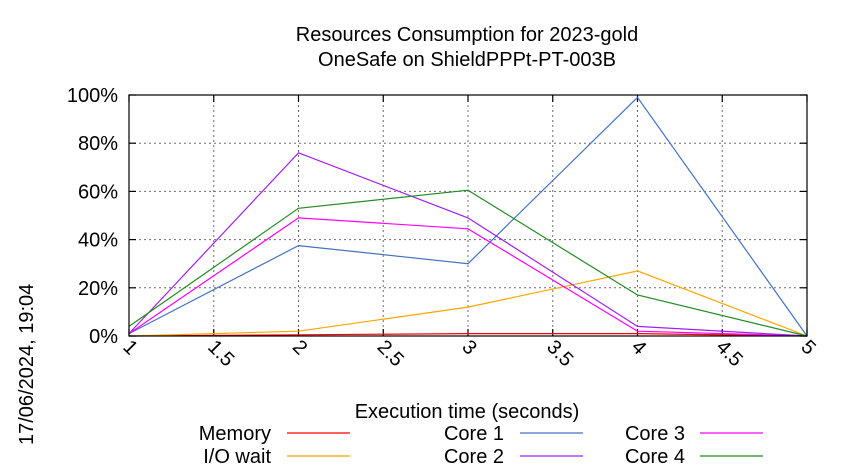  What do you see at coordinates (729, 353) in the screenshot?
I see `x-tick-label: 4.5` at bounding box center [729, 353].